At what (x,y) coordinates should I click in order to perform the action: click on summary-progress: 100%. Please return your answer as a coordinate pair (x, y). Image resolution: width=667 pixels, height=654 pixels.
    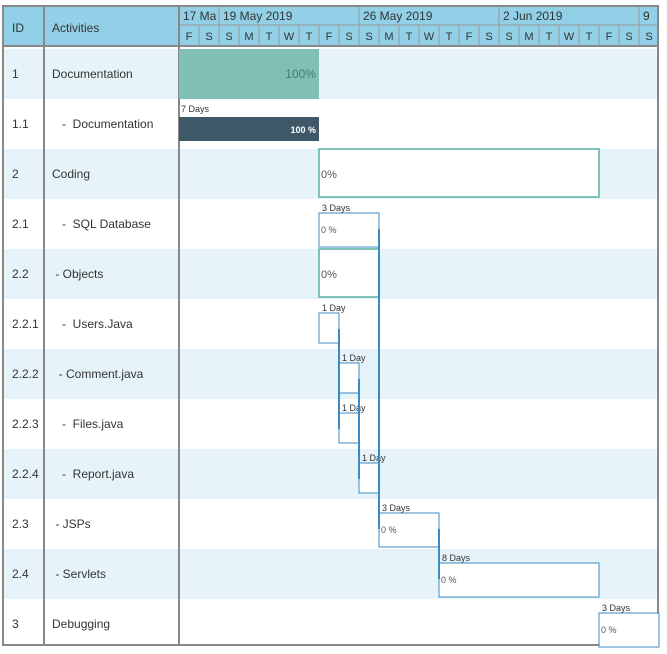
    Looking at the image, I should click on (300, 74).